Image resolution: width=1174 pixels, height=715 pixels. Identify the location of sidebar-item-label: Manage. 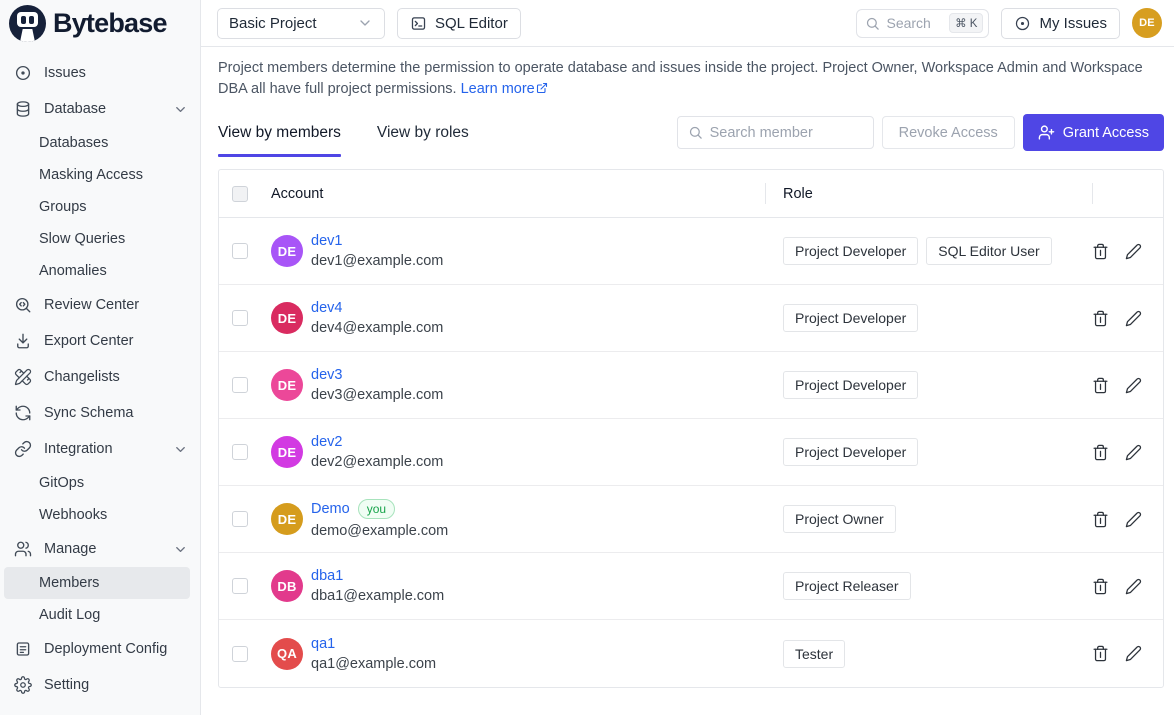
(70, 549).